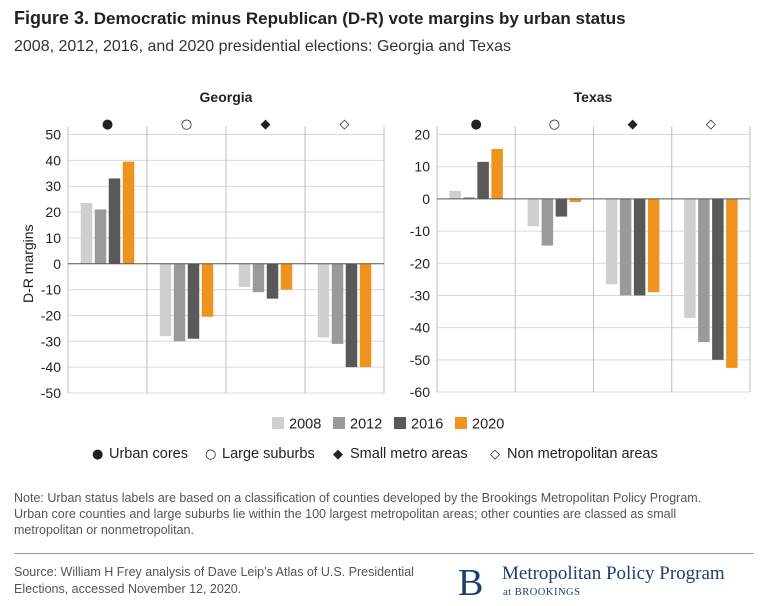 Image resolution: width=768 pixels, height=606 pixels. What do you see at coordinates (420, 295) in the screenshot?
I see `y-tick-label-texas: -30` at bounding box center [420, 295].